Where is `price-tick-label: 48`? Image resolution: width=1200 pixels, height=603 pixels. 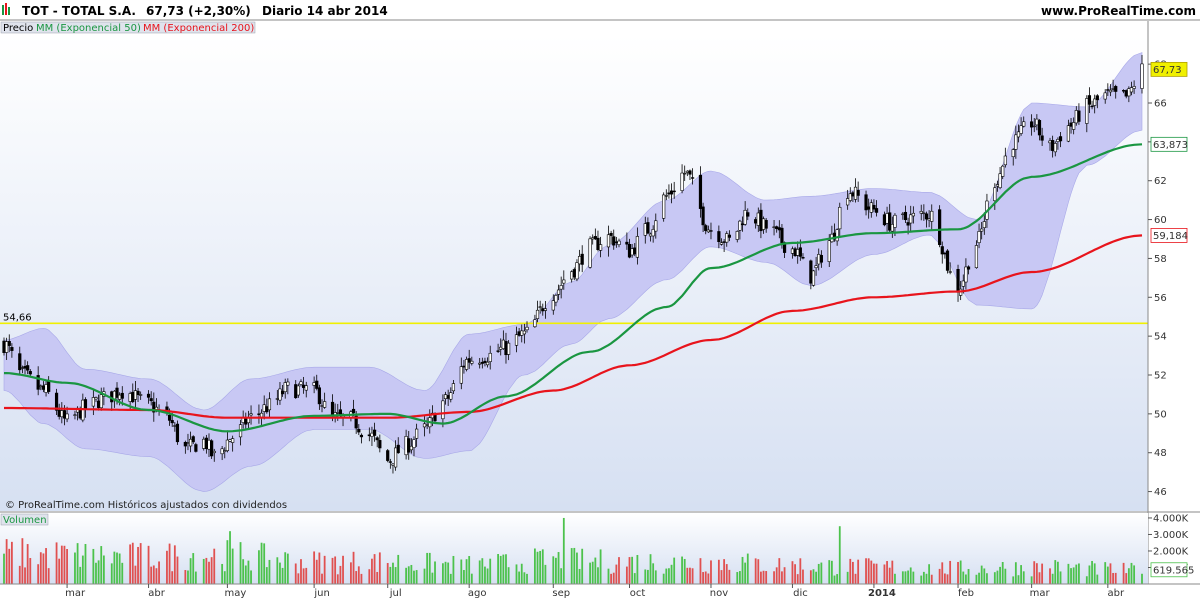 price-tick-label: 48 is located at coordinates (1160, 453).